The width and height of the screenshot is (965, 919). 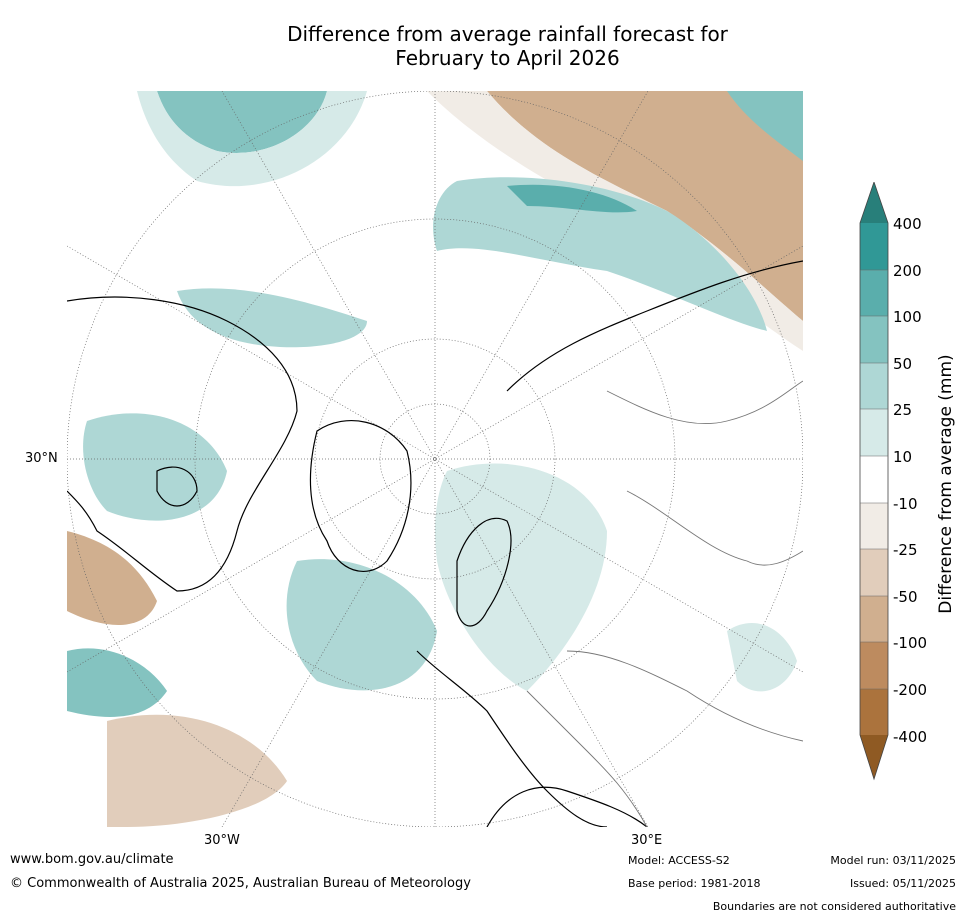 What do you see at coordinates (654, 326) in the screenshot?
I see `eurasia-arctic-coast` at bounding box center [654, 326].